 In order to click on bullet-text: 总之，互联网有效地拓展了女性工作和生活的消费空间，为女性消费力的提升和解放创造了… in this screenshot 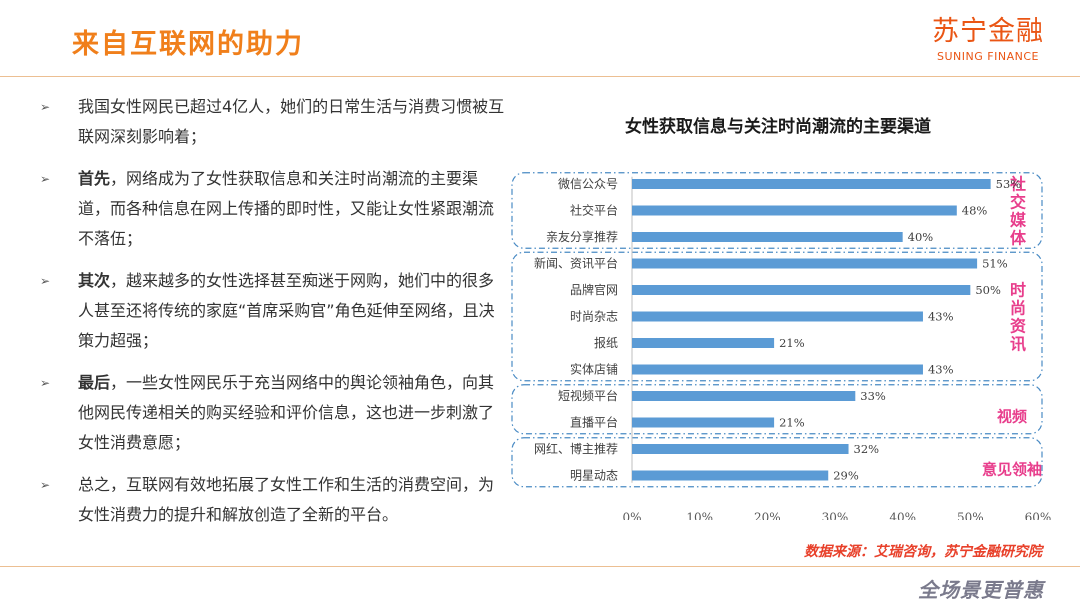, I will do `click(286, 499)`.